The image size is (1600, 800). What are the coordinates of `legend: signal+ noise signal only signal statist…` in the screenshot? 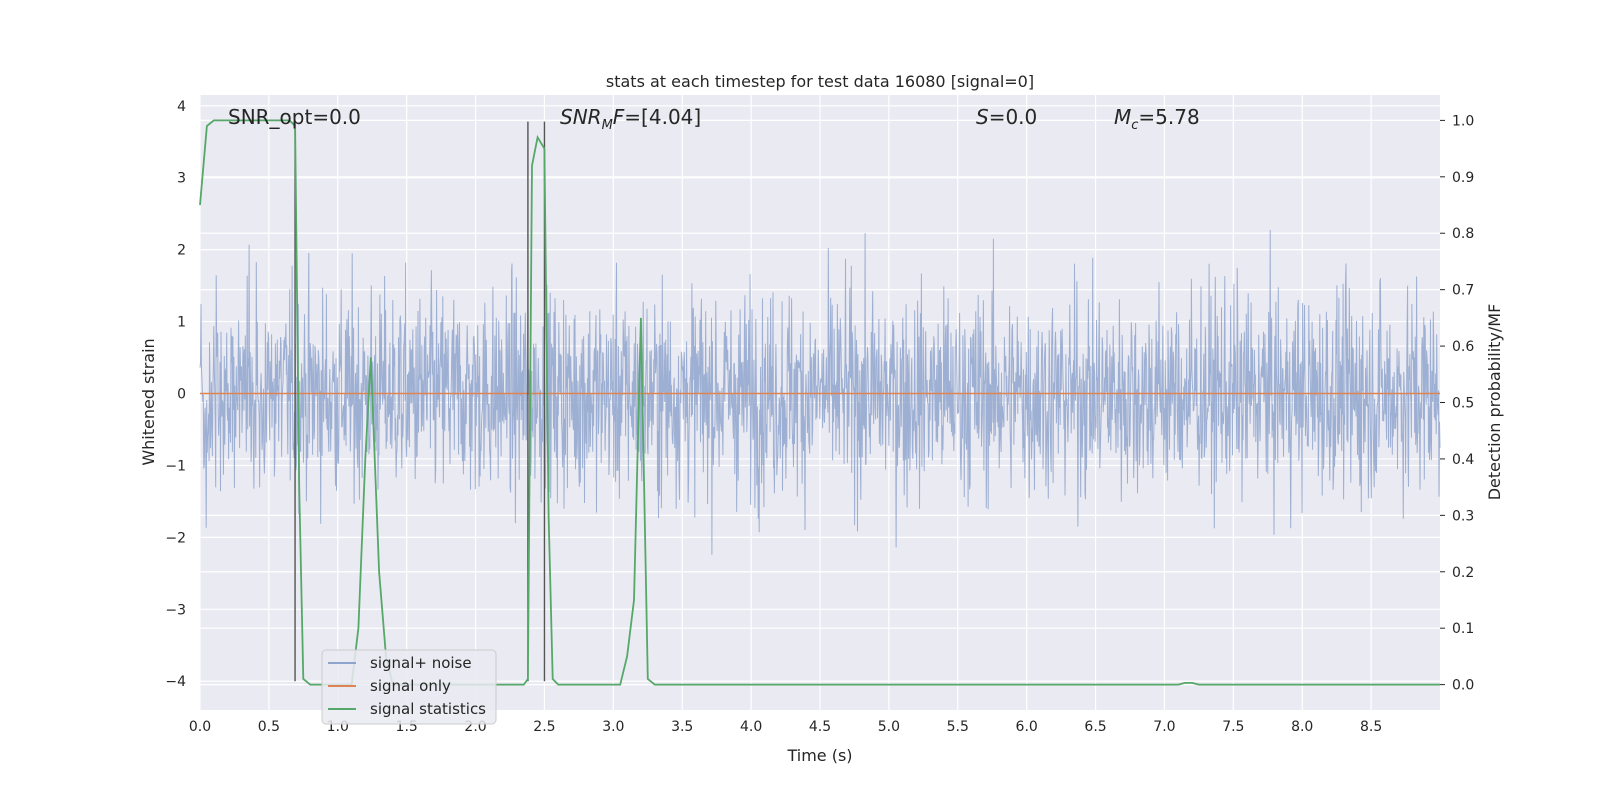 It's located at (409, 687).